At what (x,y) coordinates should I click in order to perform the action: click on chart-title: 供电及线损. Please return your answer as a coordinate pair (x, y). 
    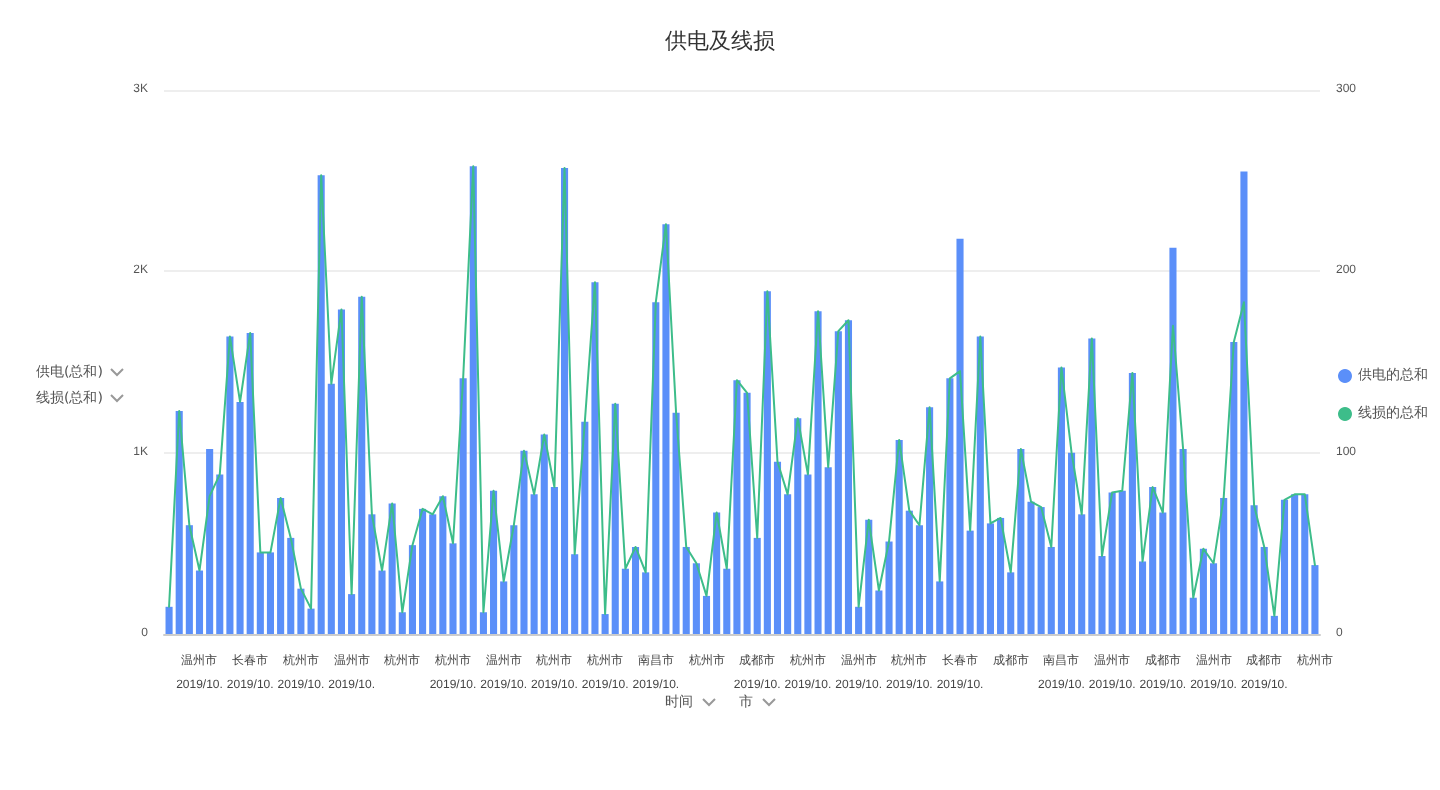
    Looking at the image, I should click on (720, 41).